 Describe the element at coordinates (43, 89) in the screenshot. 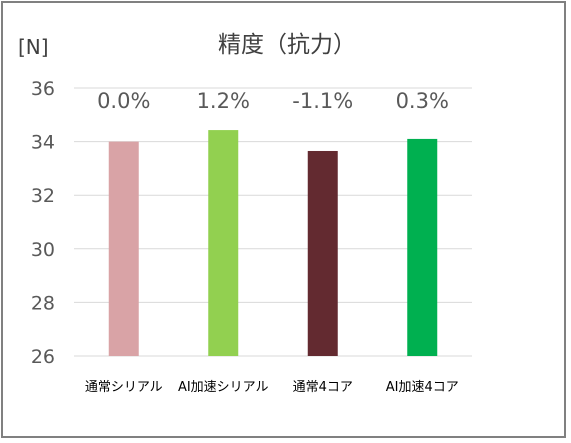

I see `y-tick-label: 36` at that location.